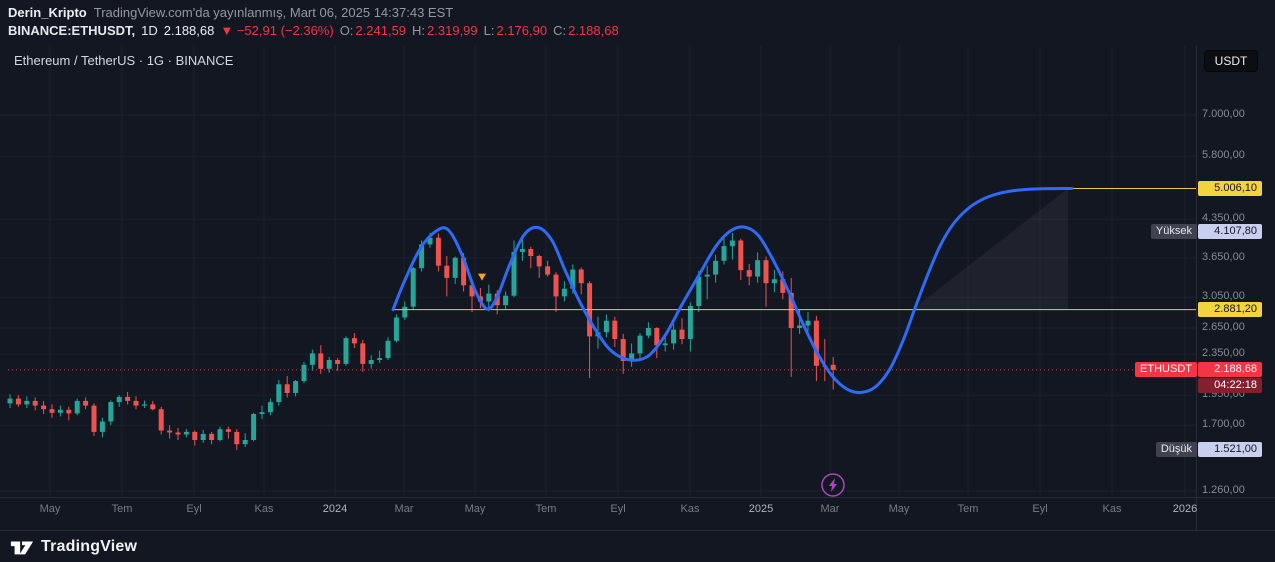 The image size is (1275, 562). I want to click on last-price: 2.188,68, so click(189, 30).